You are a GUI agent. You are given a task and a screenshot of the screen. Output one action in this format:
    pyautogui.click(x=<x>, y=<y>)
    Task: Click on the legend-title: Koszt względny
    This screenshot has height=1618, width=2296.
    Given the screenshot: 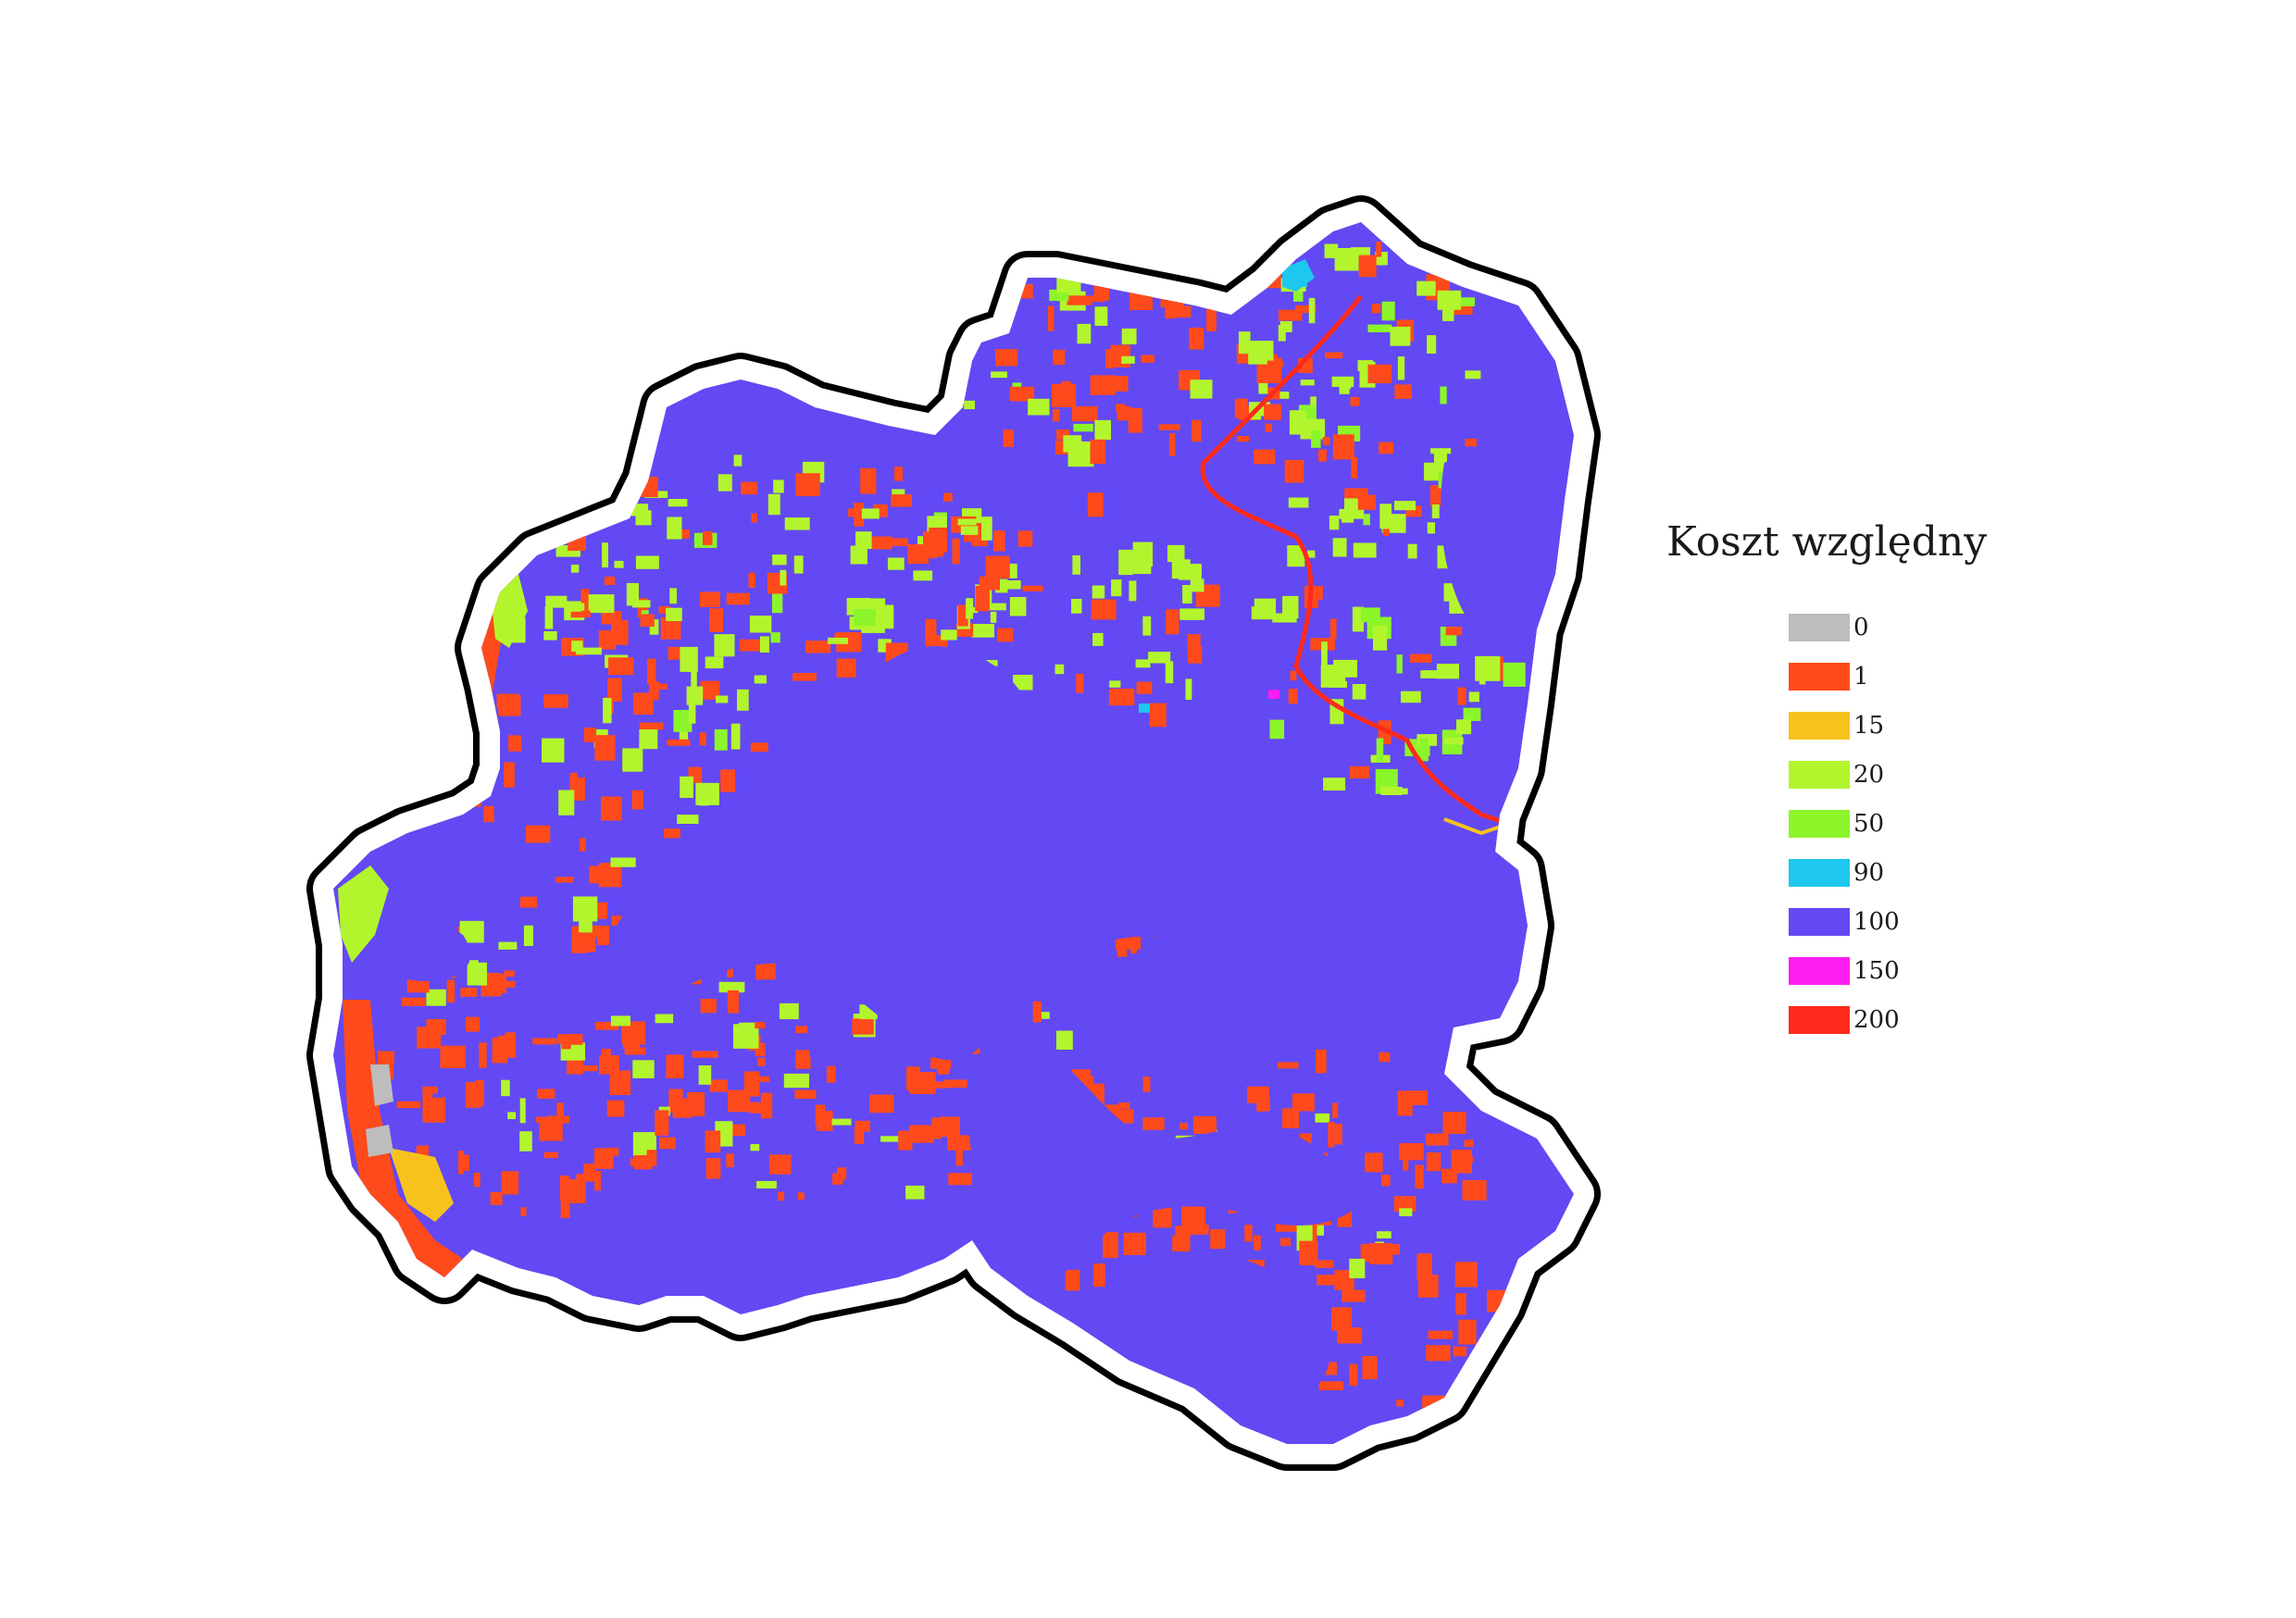 What is the action you would take?
    pyautogui.click(x=1827, y=542)
    